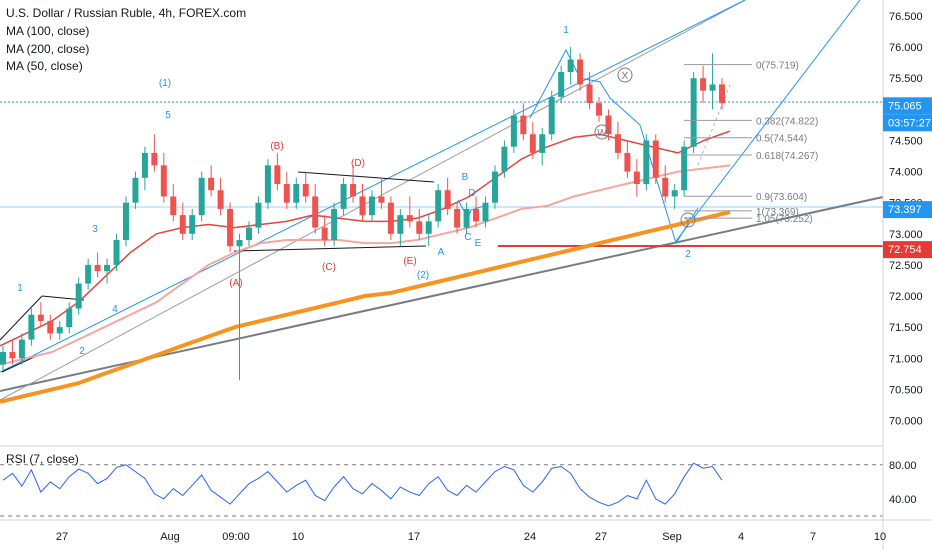 The height and width of the screenshot is (550, 932). I want to click on hline-price-badge-bg, so click(907, 210).